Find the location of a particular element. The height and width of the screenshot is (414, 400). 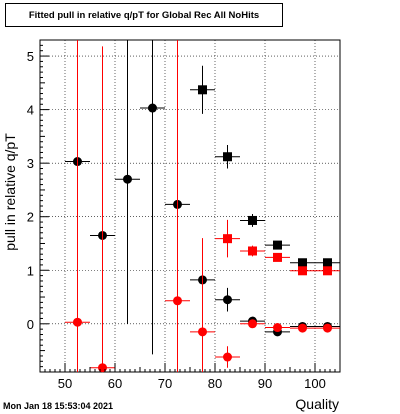

x-tick-label: 100 is located at coordinates (315, 383).